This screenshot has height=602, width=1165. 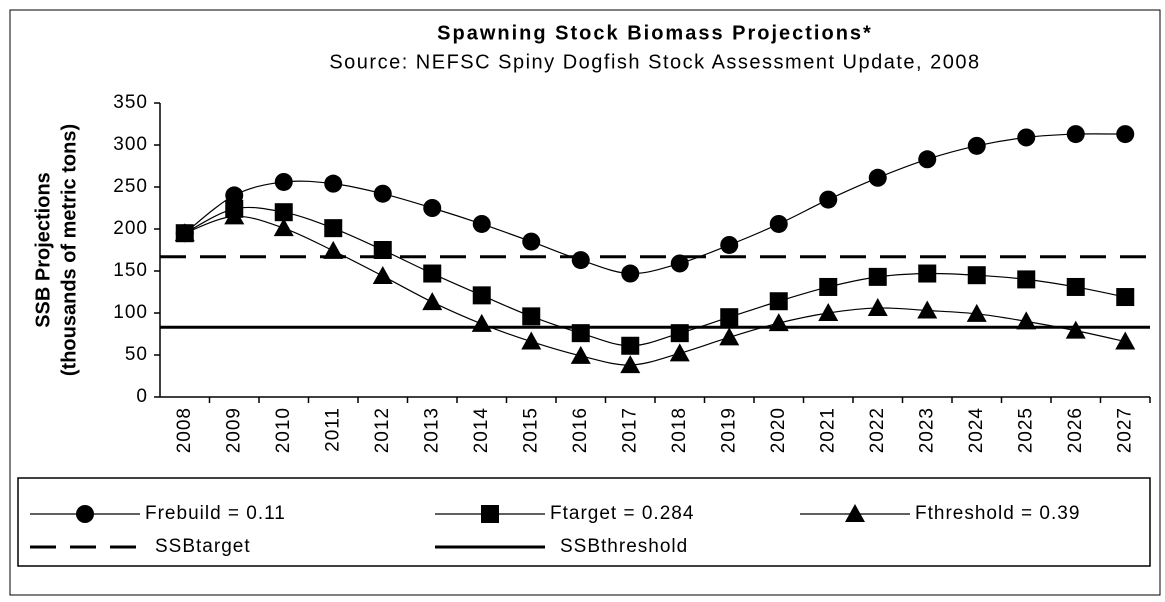 What do you see at coordinates (624, 546) in the screenshot?
I see `legend-label: SSBthreshold` at bounding box center [624, 546].